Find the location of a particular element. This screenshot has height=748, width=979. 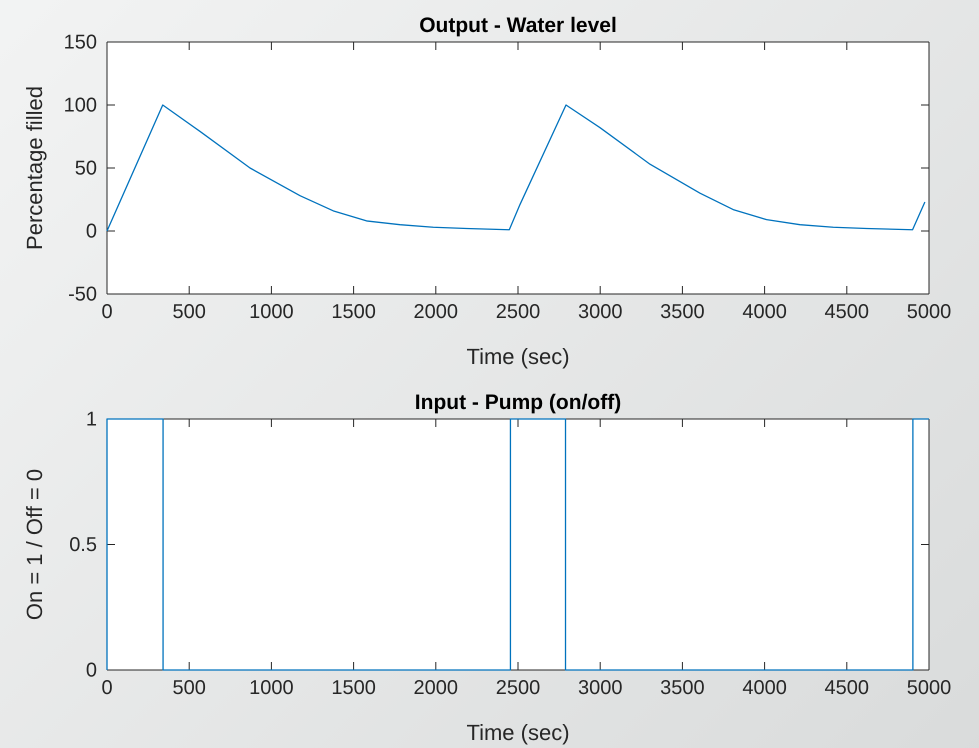

chart-title: Output - Water level is located at coordinates (518, 25).